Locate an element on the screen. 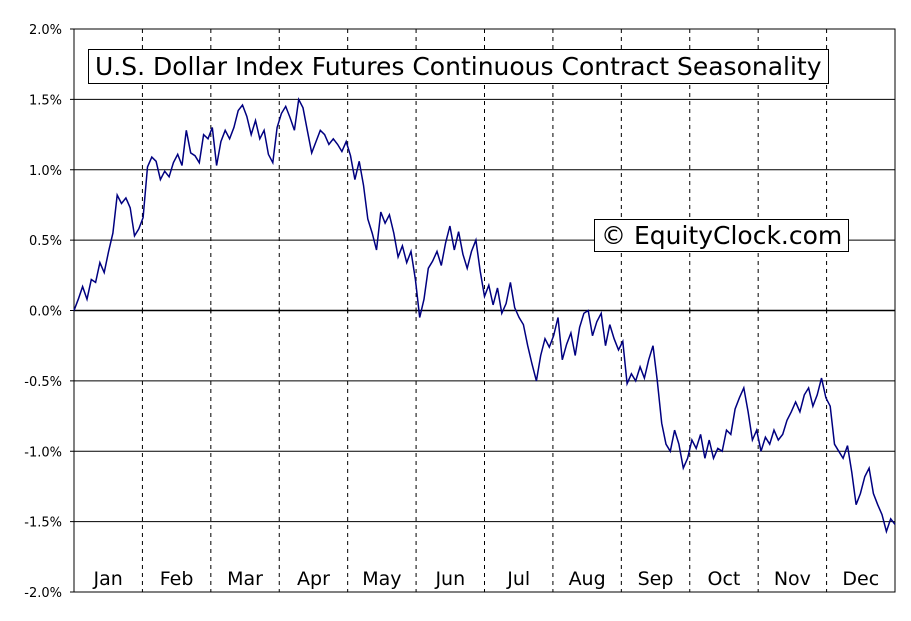  x-tick-label: Nov is located at coordinates (792, 579).